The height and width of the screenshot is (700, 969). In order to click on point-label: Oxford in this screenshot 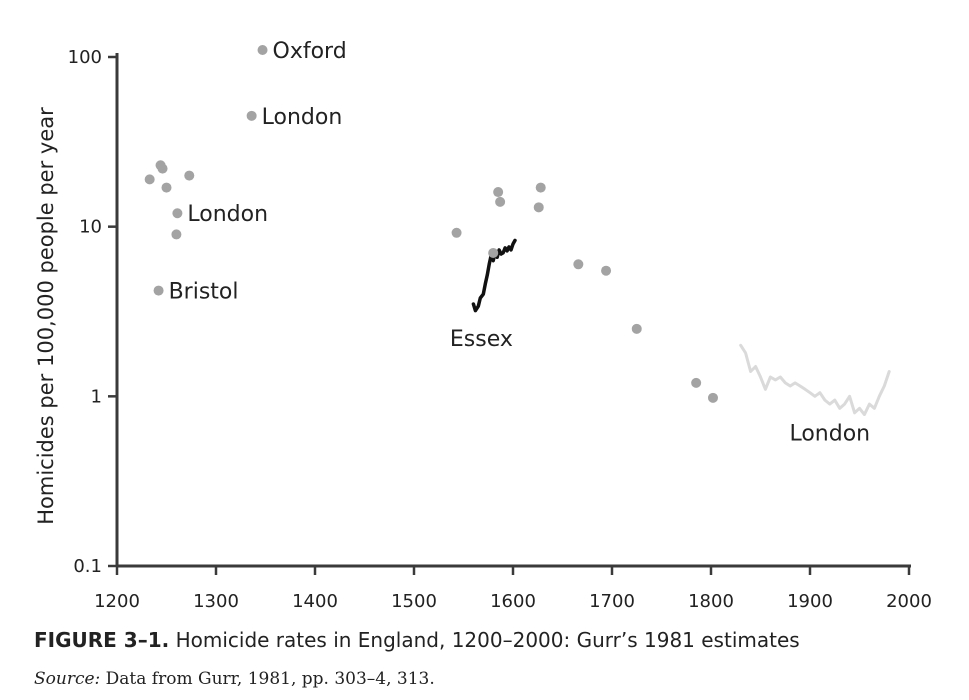, I will do `click(310, 51)`.